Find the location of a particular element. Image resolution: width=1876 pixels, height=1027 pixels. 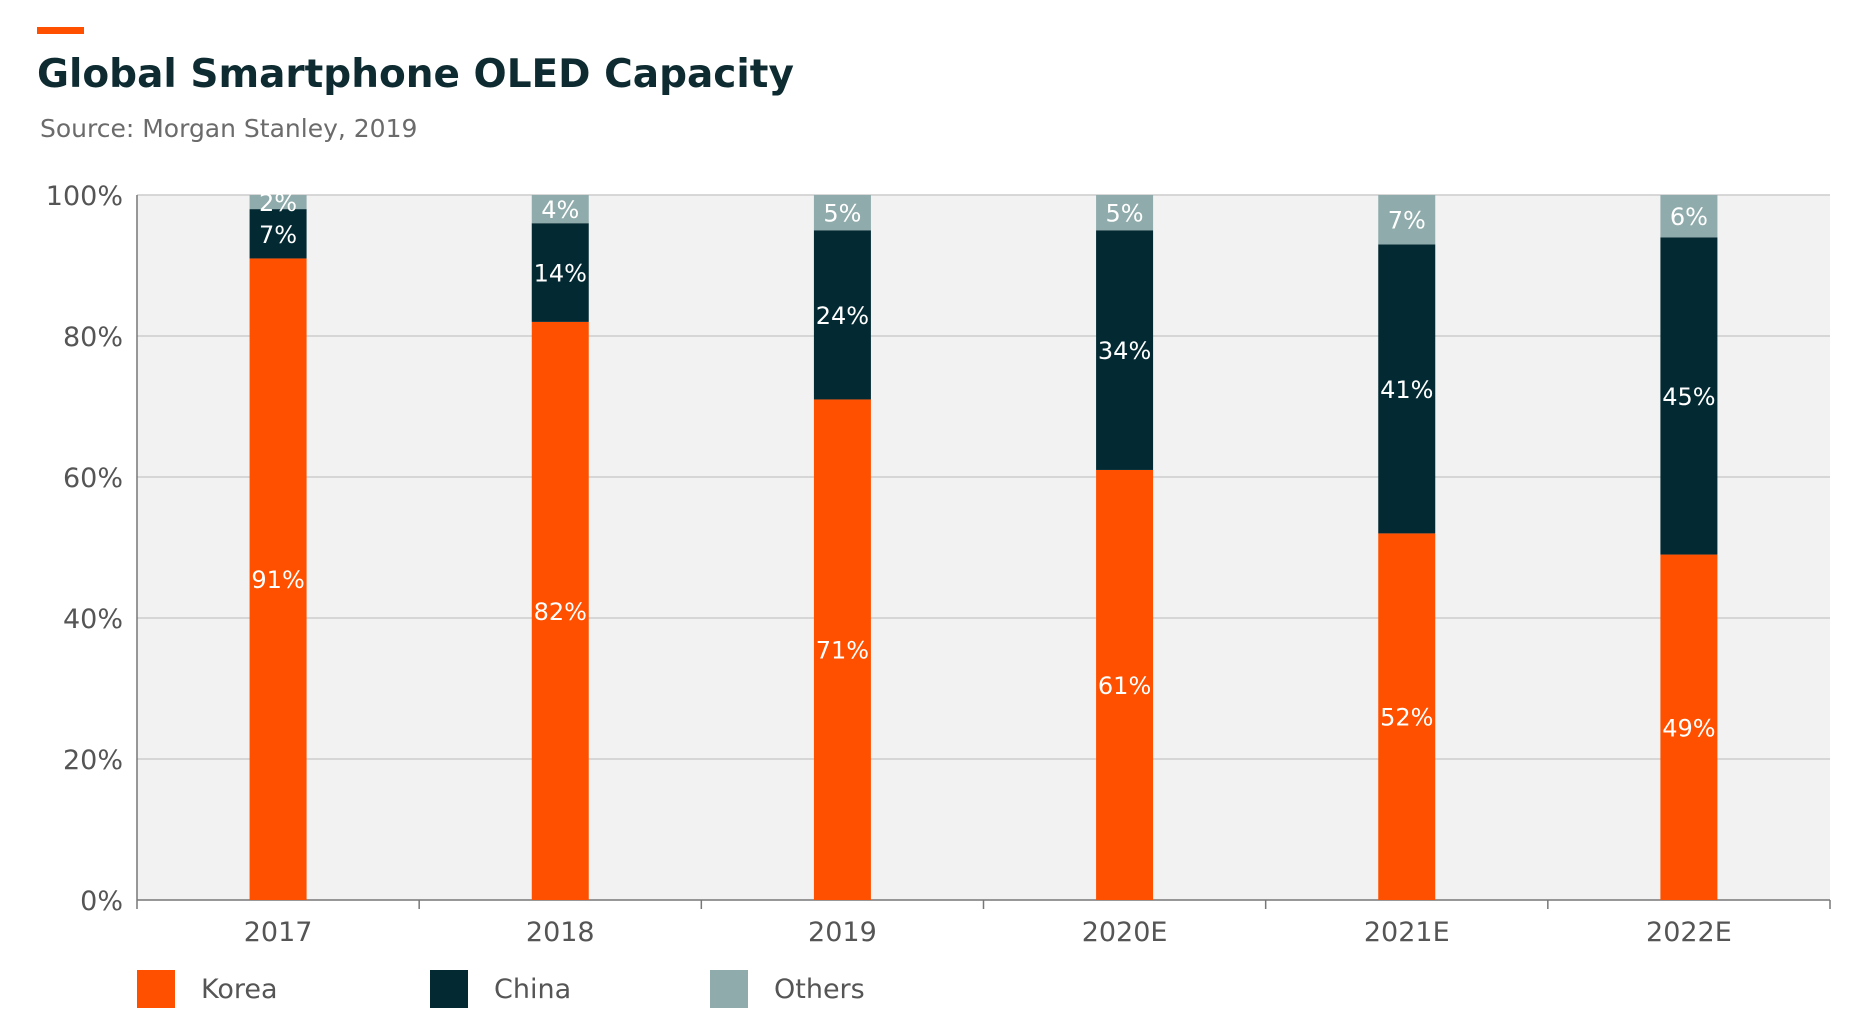

bar-others-2021e is located at coordinates (1407, 220).